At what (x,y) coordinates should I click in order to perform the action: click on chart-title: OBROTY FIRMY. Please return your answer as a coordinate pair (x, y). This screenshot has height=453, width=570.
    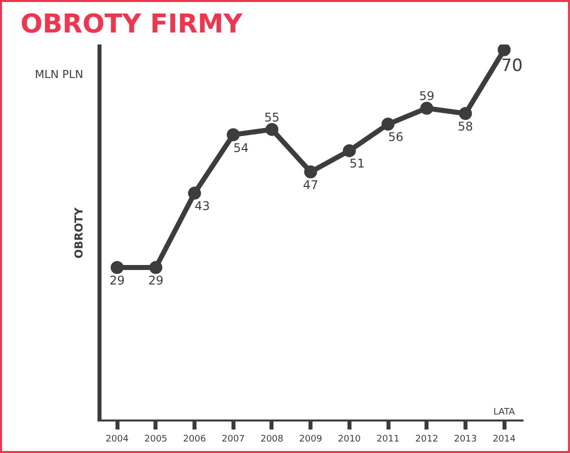
    Looking at the image, I should click on (132, 25).